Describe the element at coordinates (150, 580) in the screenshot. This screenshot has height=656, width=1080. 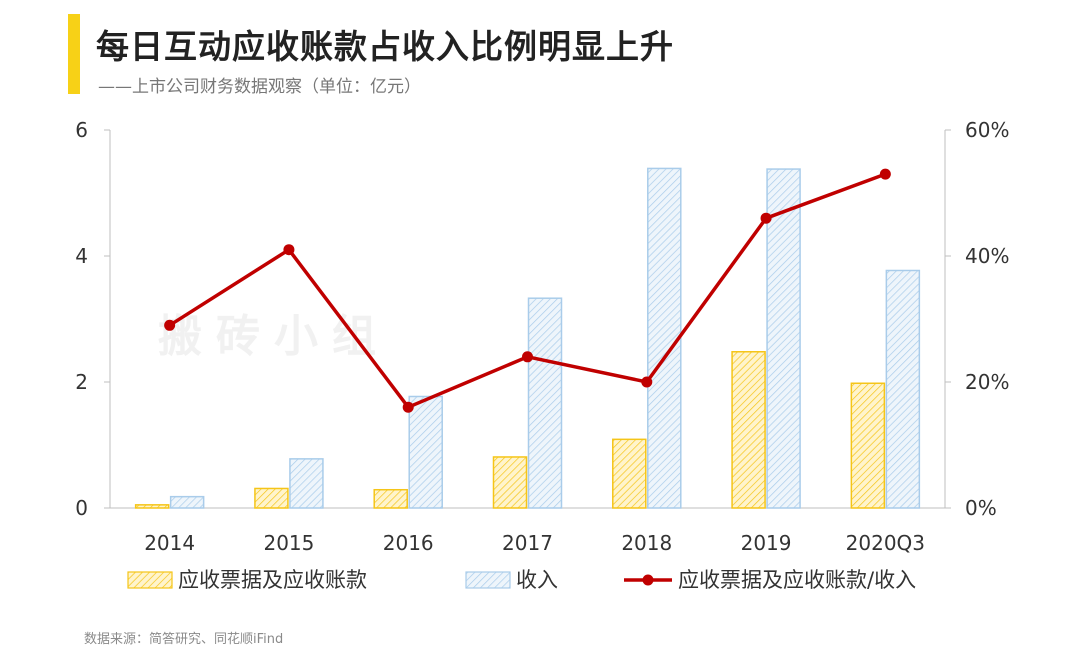
I see `legend-swatch-receivables` at that location.